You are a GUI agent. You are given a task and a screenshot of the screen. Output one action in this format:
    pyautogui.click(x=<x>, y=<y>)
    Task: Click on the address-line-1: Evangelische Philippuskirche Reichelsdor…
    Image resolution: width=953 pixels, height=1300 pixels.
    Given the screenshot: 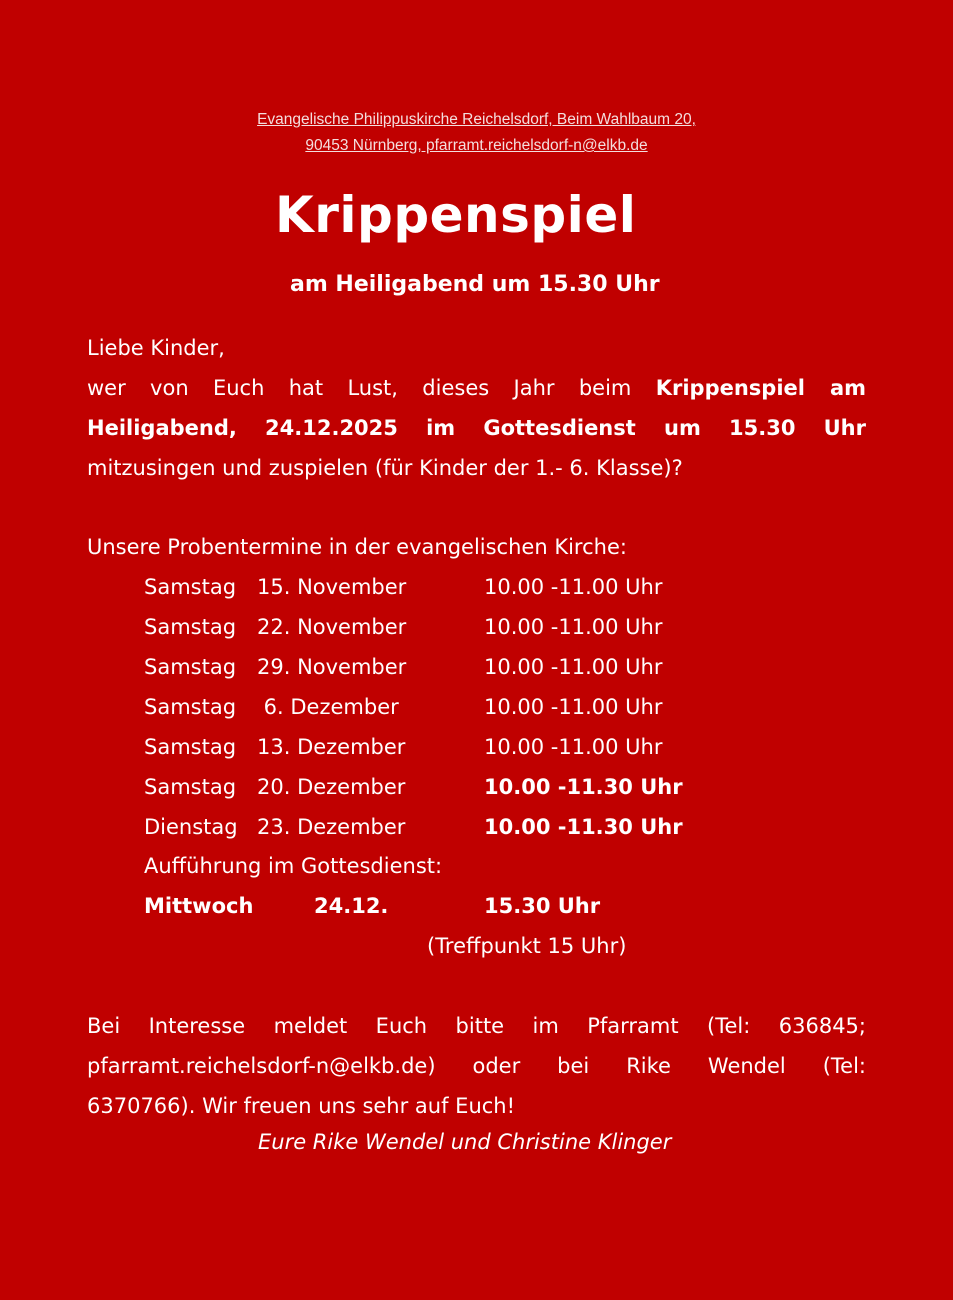 What is the action you would take?
    pyautogui.click(x=476, y=119)
    